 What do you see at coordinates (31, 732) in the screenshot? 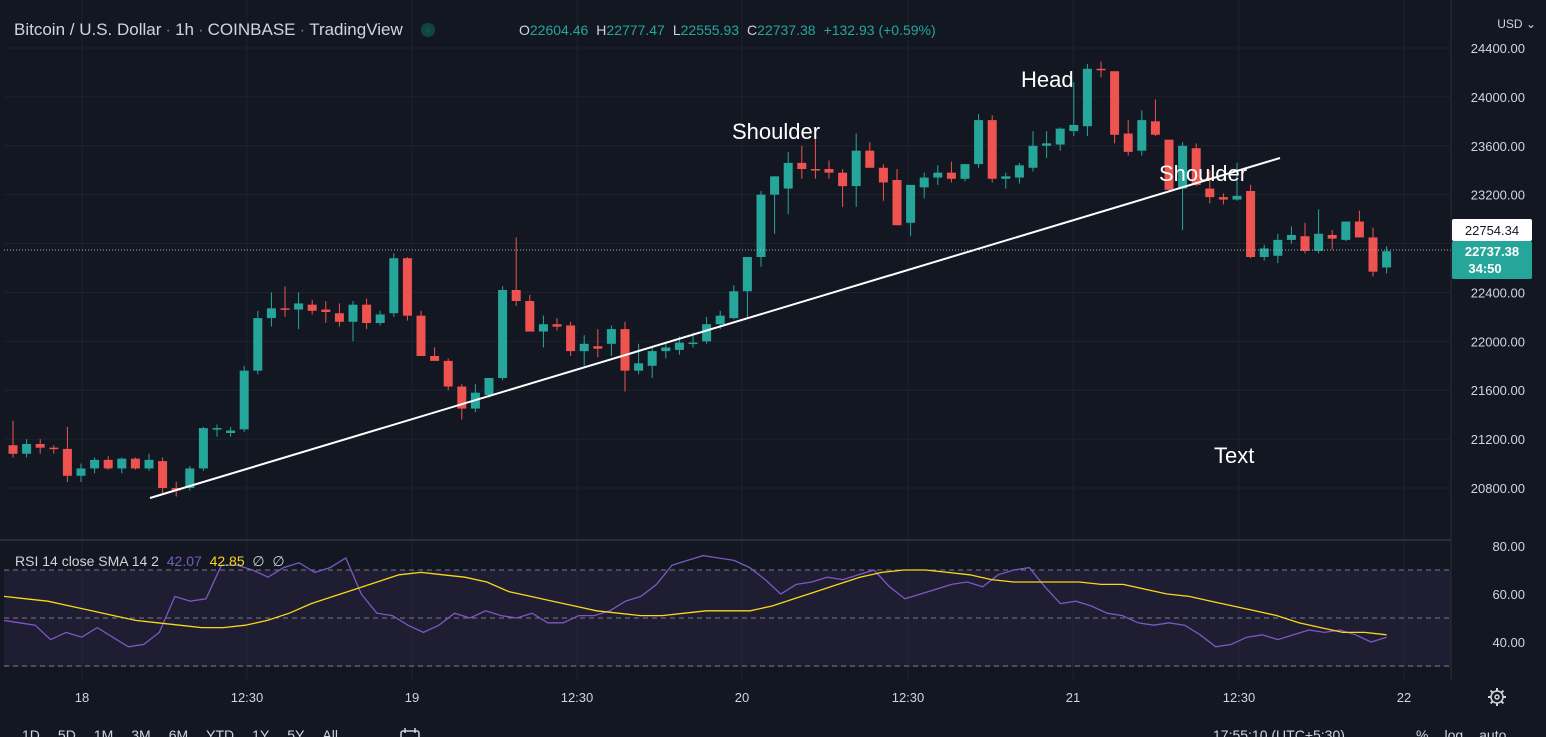
I see `range-1d: 1D` at bounding box center [31, 732].